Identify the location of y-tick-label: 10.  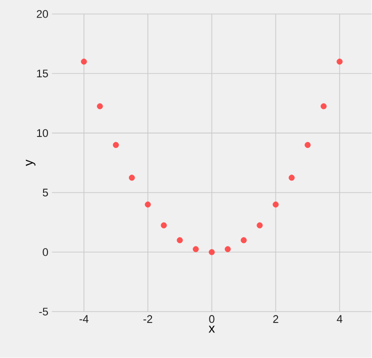
(42, 133).